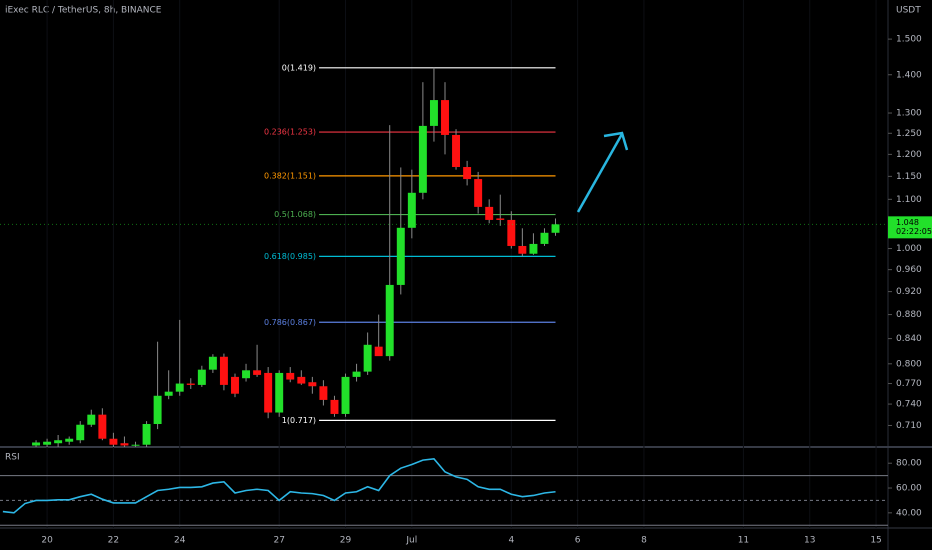 This screenshot has height=550, width=932. I want to click on arrow-head, so click(616, 141).